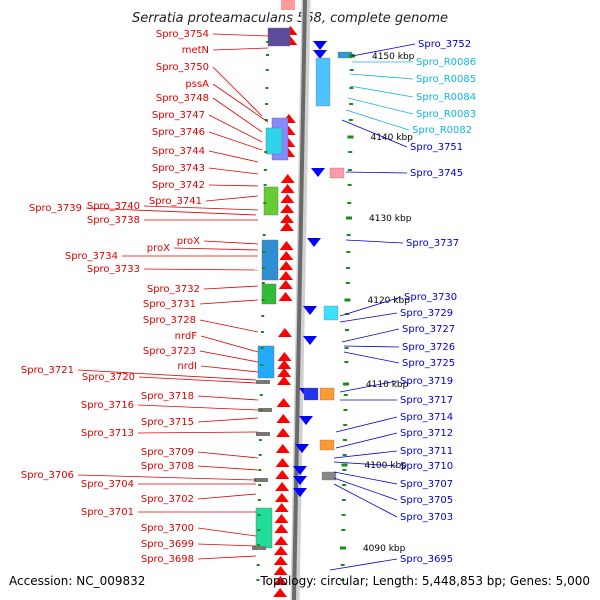  What do you see at coordinates (391, 138) in the screenshot?
I see `scale-label: 4140 kbp` at bounding box center [391, 138].